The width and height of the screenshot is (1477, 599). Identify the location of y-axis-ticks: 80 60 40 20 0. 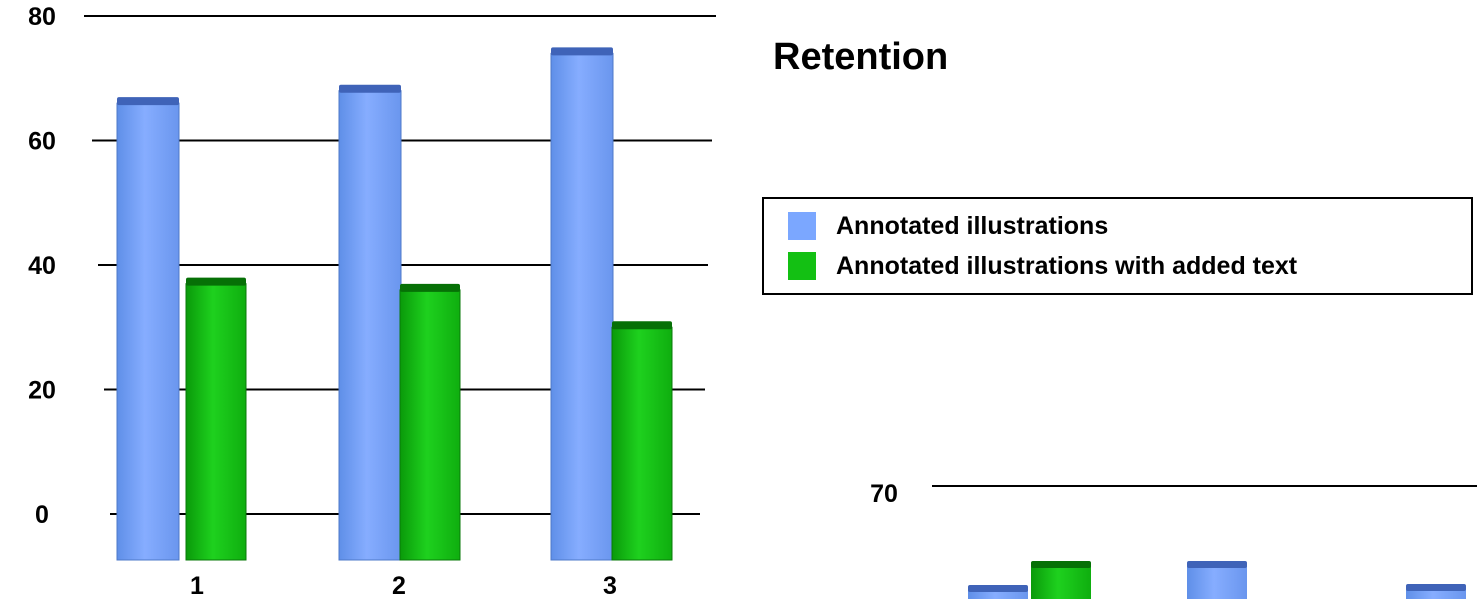
(42, 266).